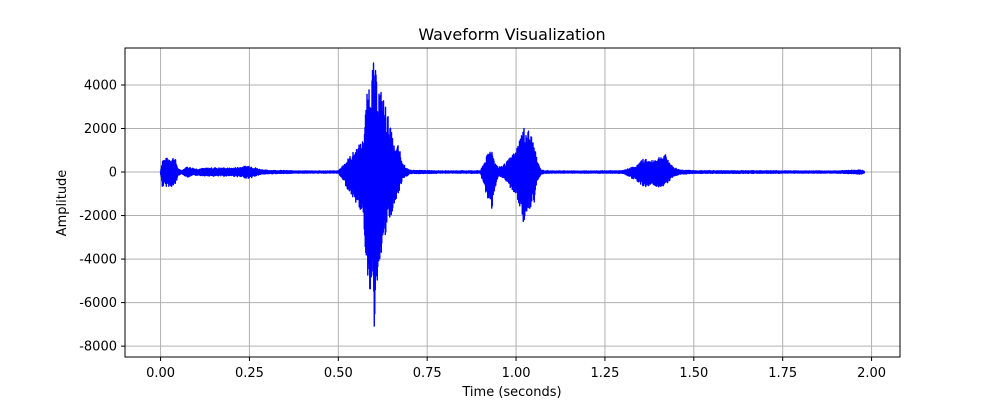 The height and width of the screenshot is (400, 1000). I want to click on y-tick-label: -8000, so click(98, 347).